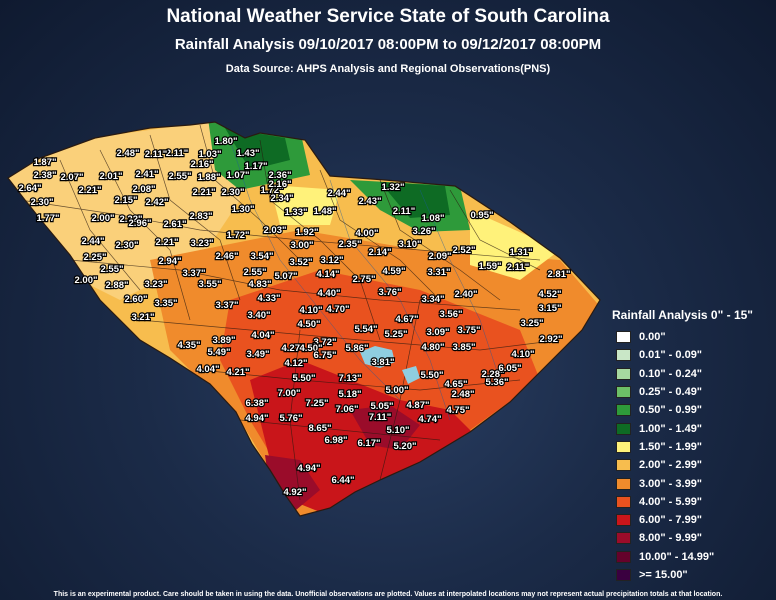 The height and width of the screenshot is (600, 776). What do you see at coordinates (219, 352) in the screenshot?
I see `rainfall-observation: 5.49"` at bounding box center [219, 352].